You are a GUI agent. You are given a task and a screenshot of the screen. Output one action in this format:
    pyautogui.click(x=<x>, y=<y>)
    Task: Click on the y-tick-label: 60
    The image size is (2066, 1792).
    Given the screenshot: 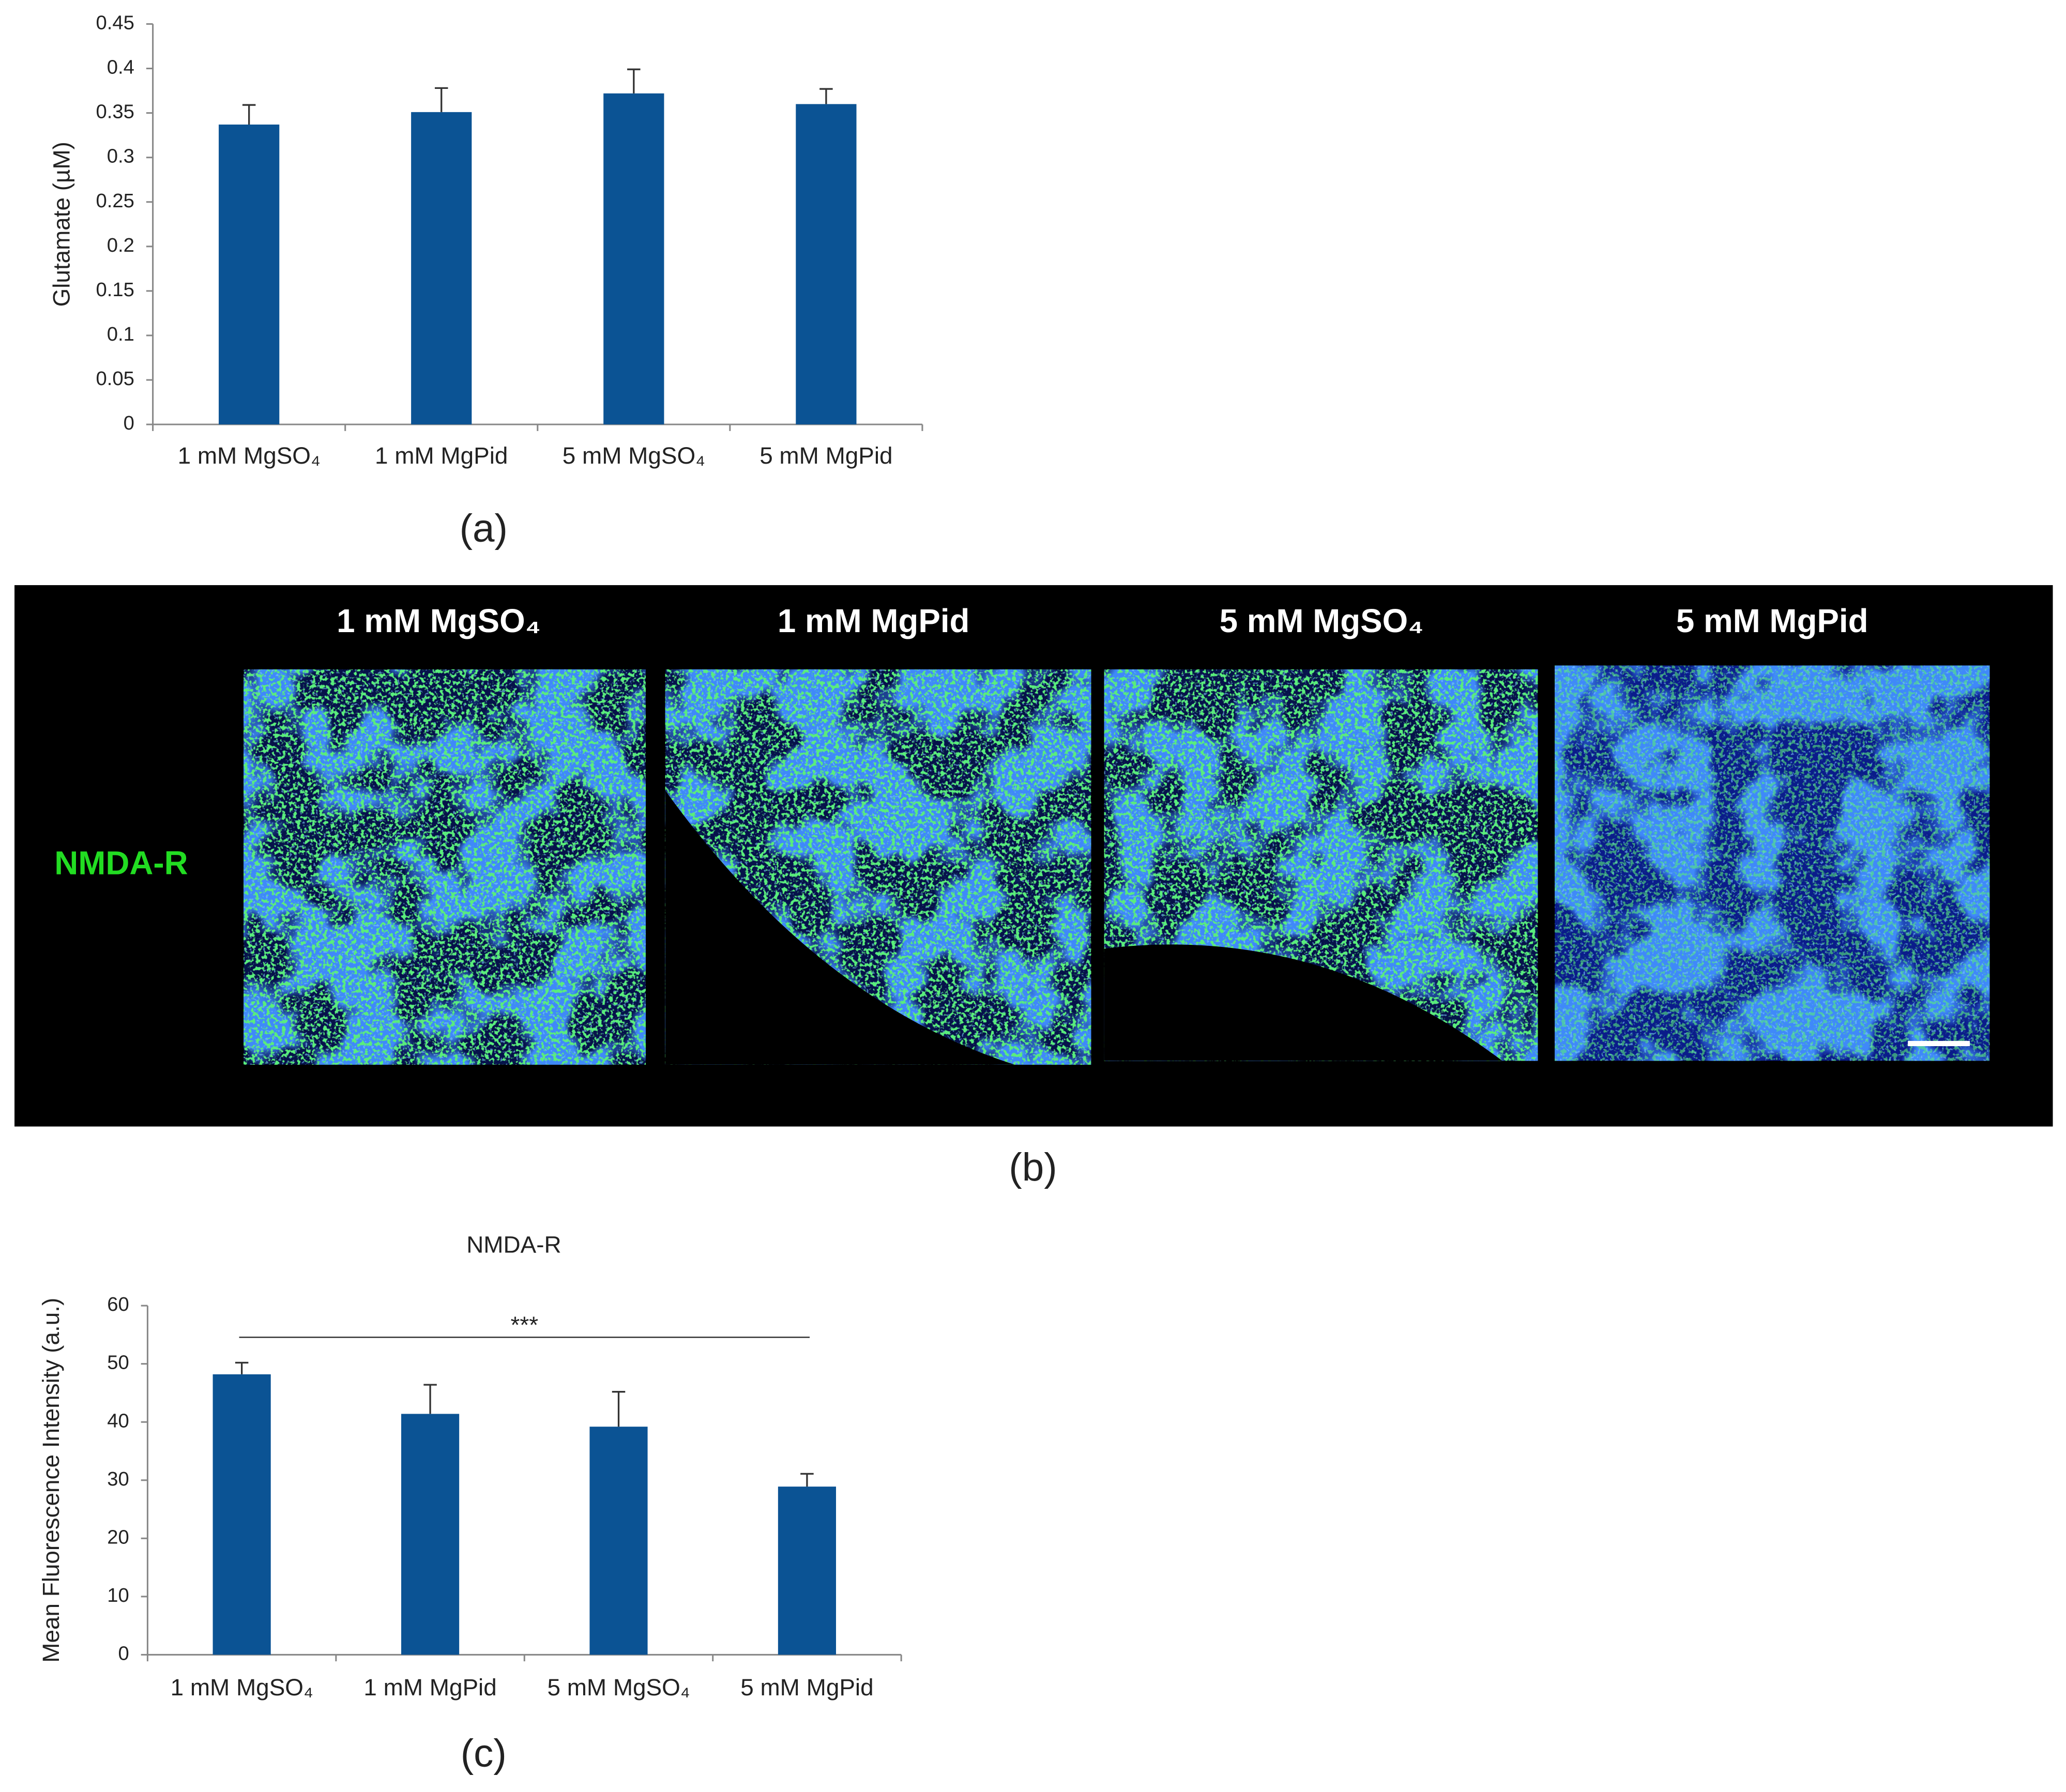 What is the action you would take?
    pyautogui.click(x=118, y=1304)
    